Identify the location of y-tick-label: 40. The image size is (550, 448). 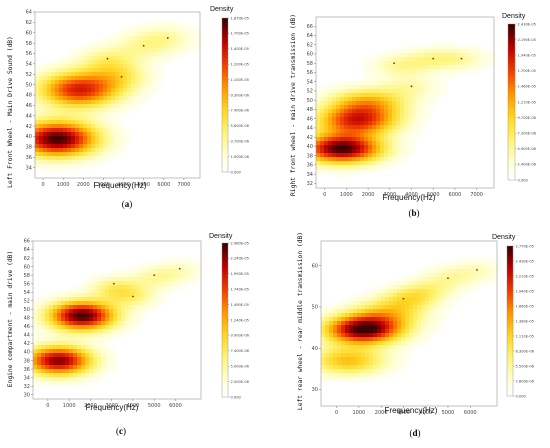
(27, 353).